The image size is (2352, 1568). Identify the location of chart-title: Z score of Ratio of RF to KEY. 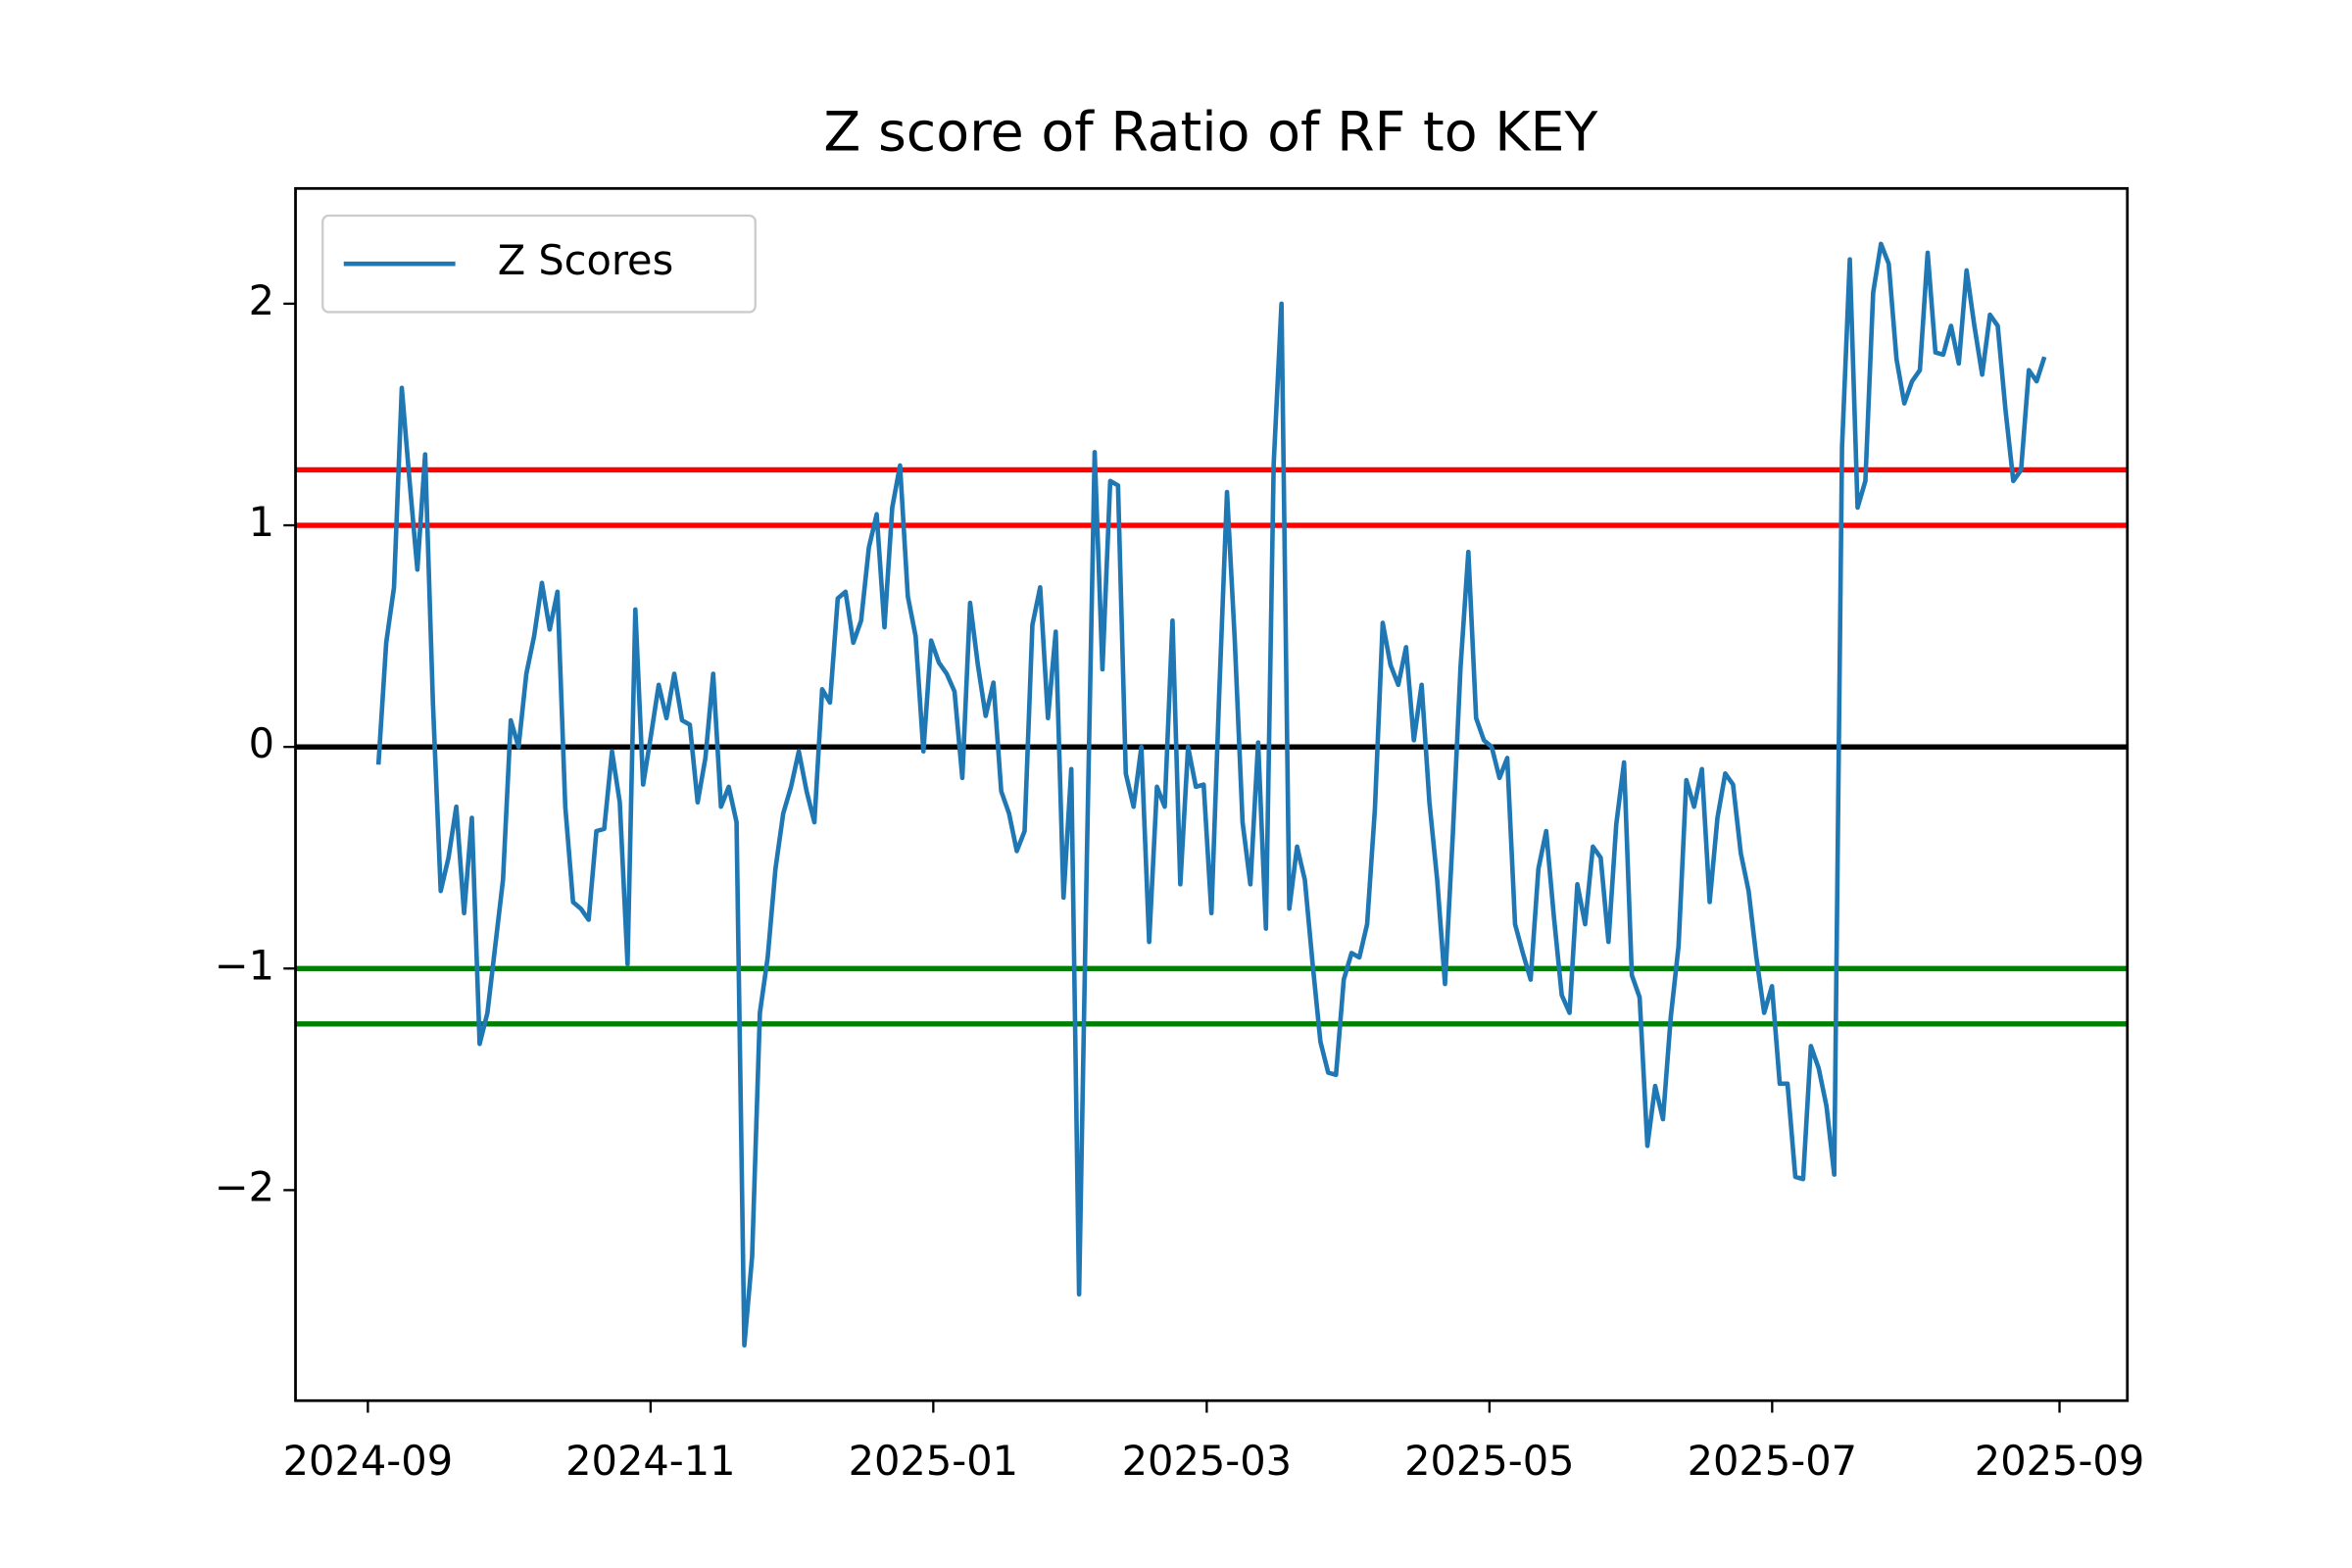
(1210, 133).